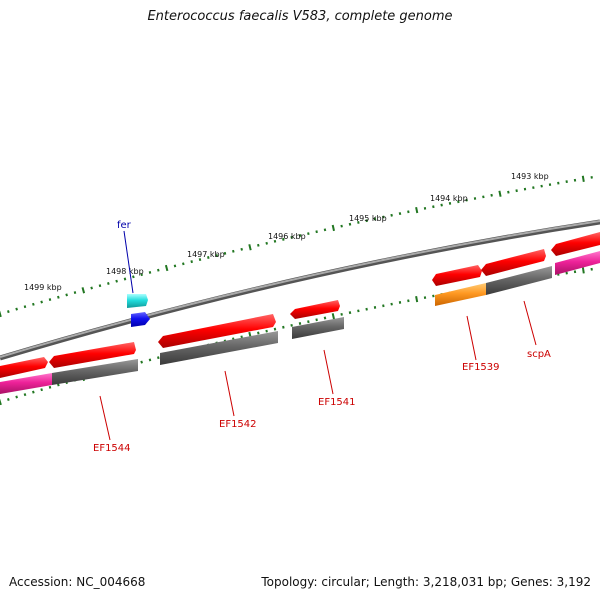  I want to click on gene-ef1541, so click(315, 309).